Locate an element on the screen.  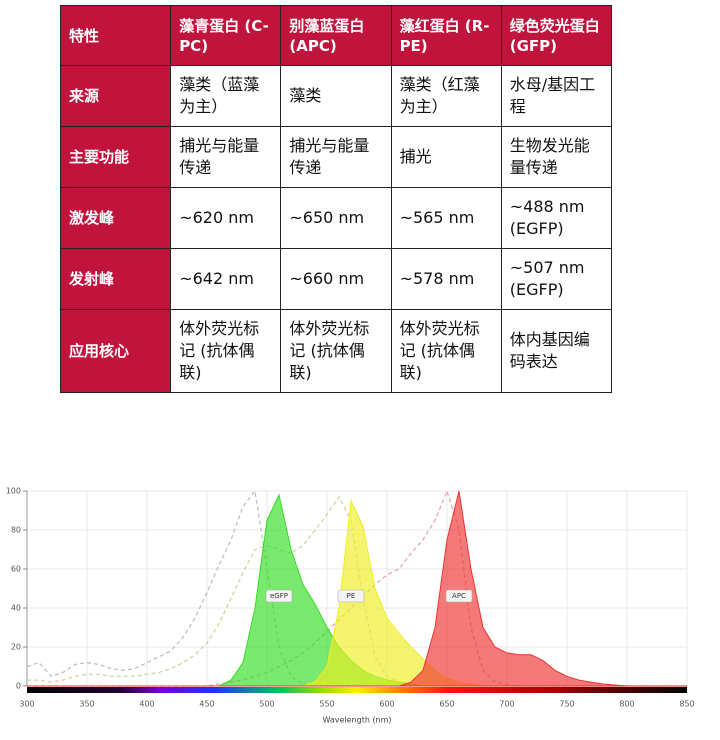
table-cell: ~650 nm is located at coordinates (336, 218).